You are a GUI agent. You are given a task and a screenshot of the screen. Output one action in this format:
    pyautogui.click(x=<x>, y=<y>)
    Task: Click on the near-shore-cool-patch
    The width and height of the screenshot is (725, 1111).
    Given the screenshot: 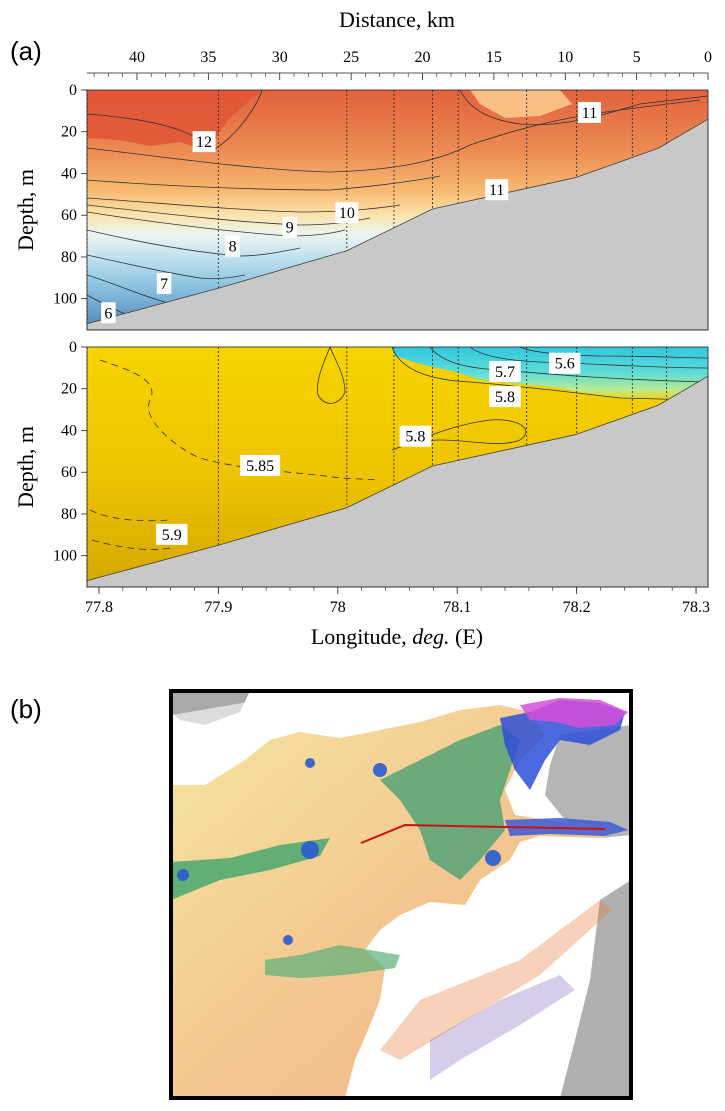 What is the action you would take?
    pyautogui.click(x=521, y=104)
    